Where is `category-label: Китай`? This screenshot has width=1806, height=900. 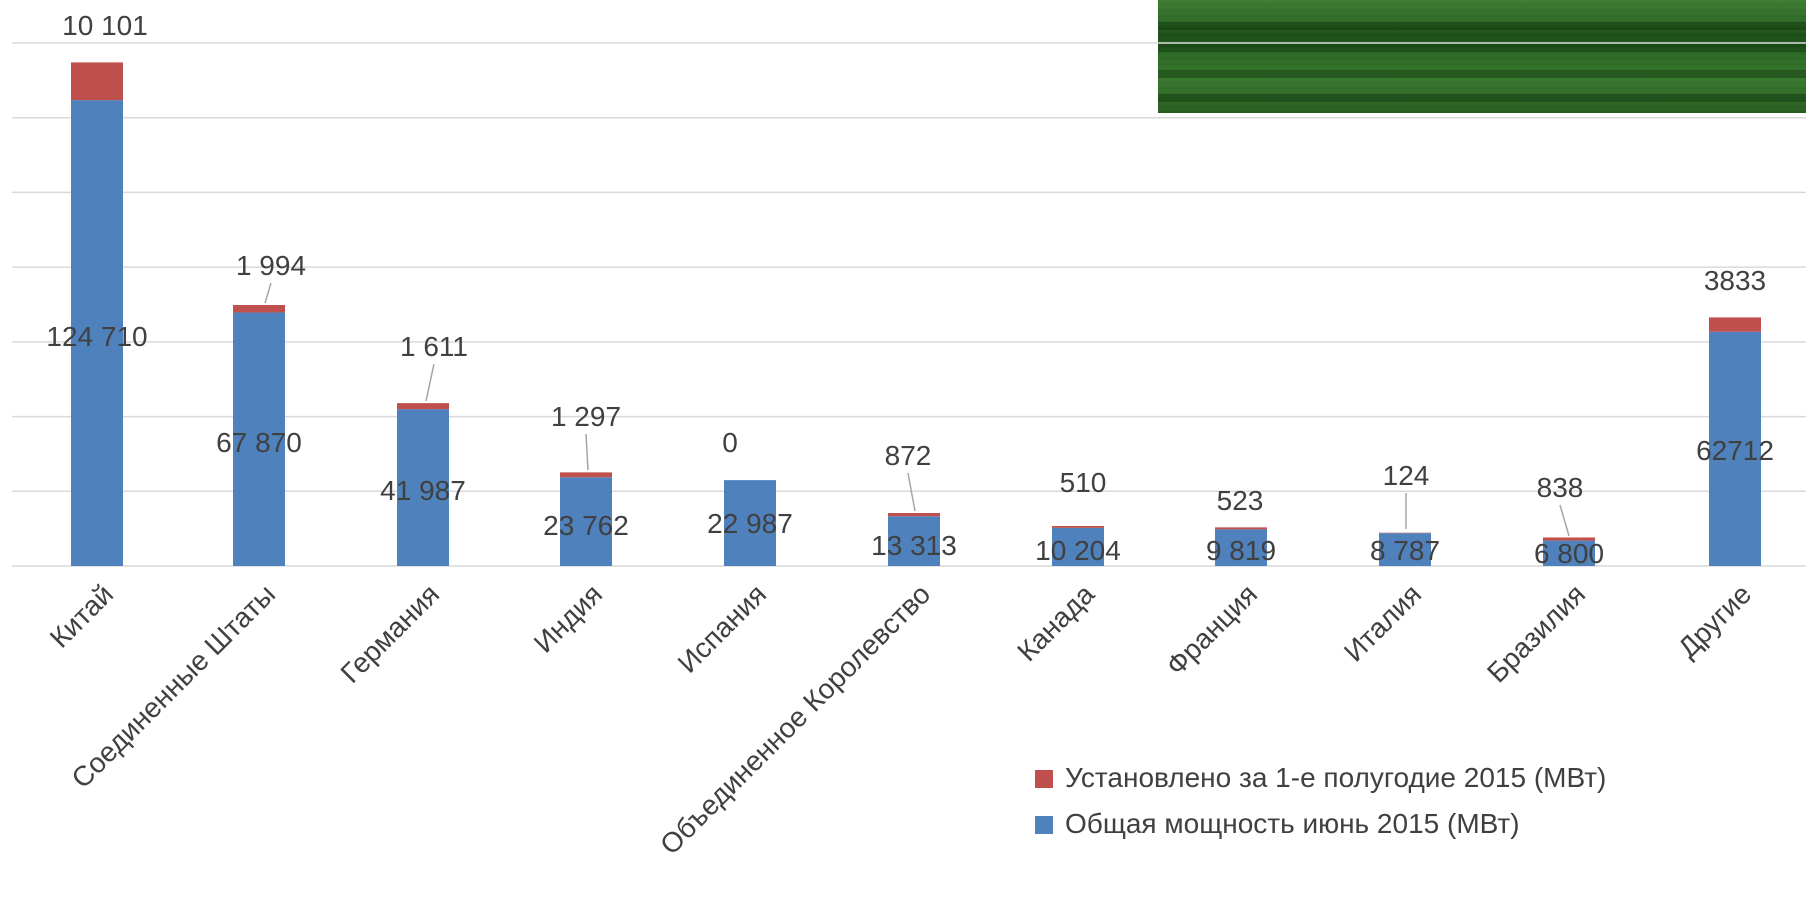 category-label: Китай is located at coordinates (81, 615).